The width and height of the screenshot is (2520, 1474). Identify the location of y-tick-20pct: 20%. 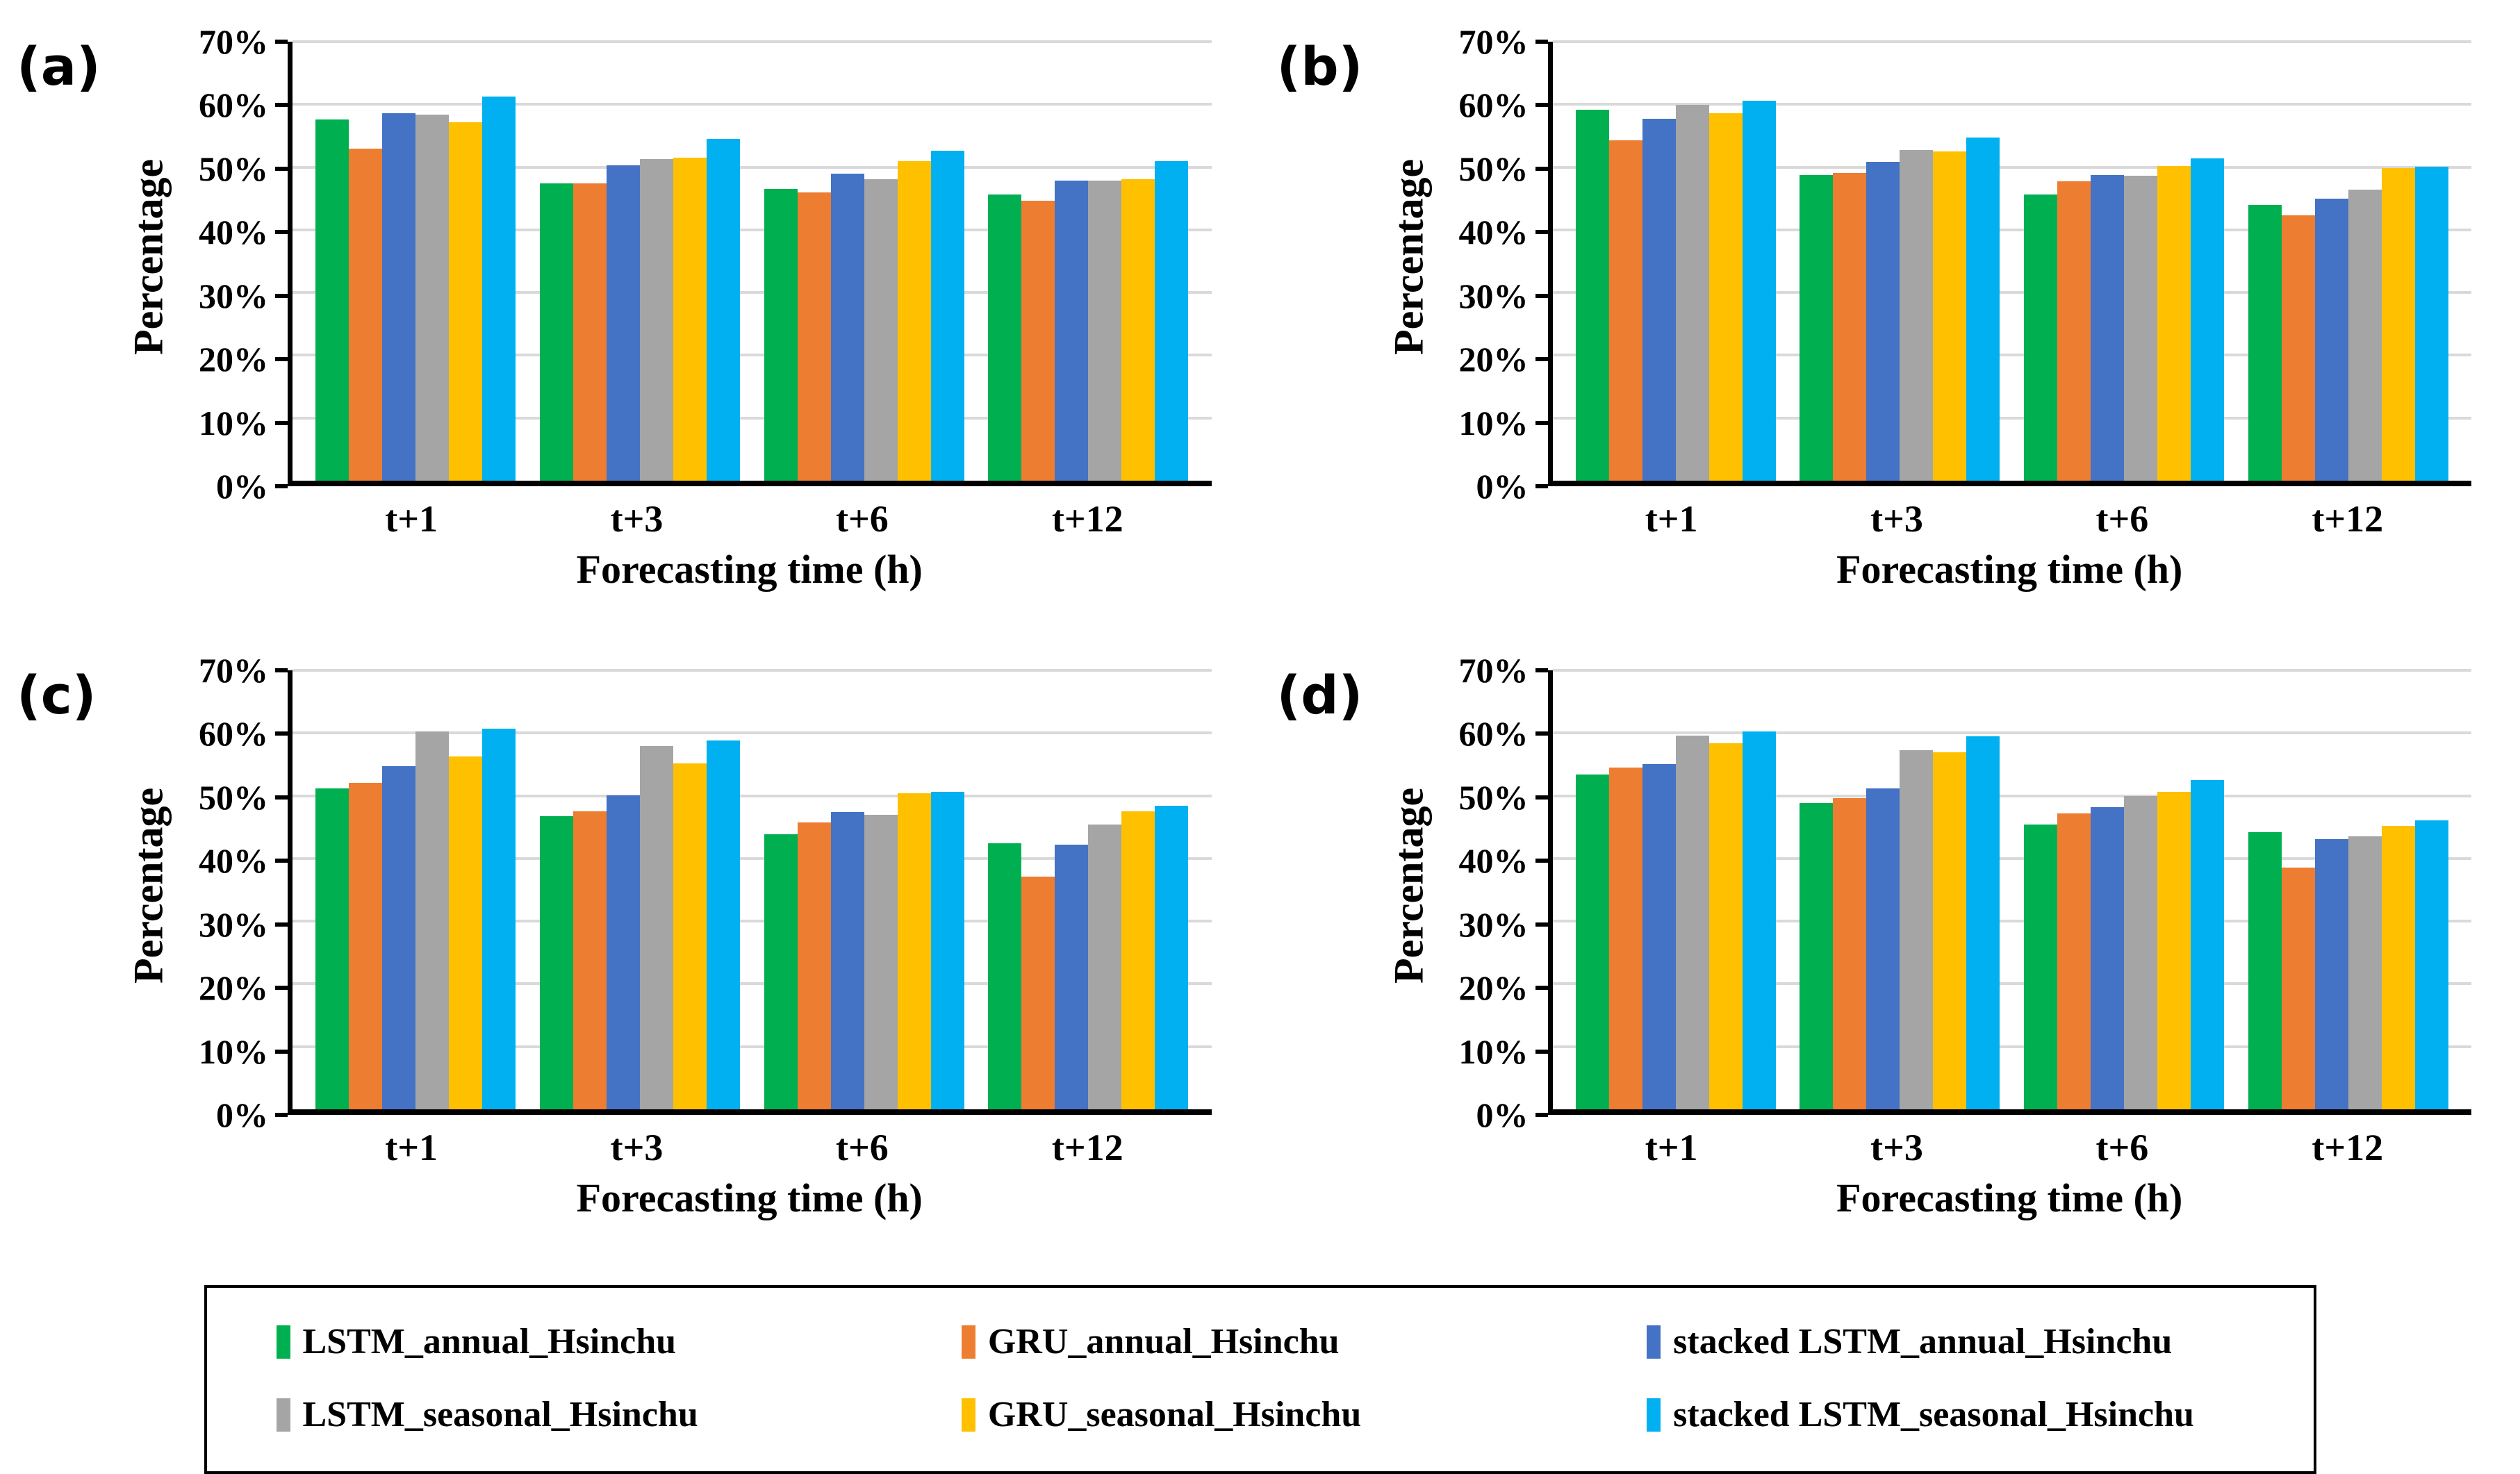
(243, 359).